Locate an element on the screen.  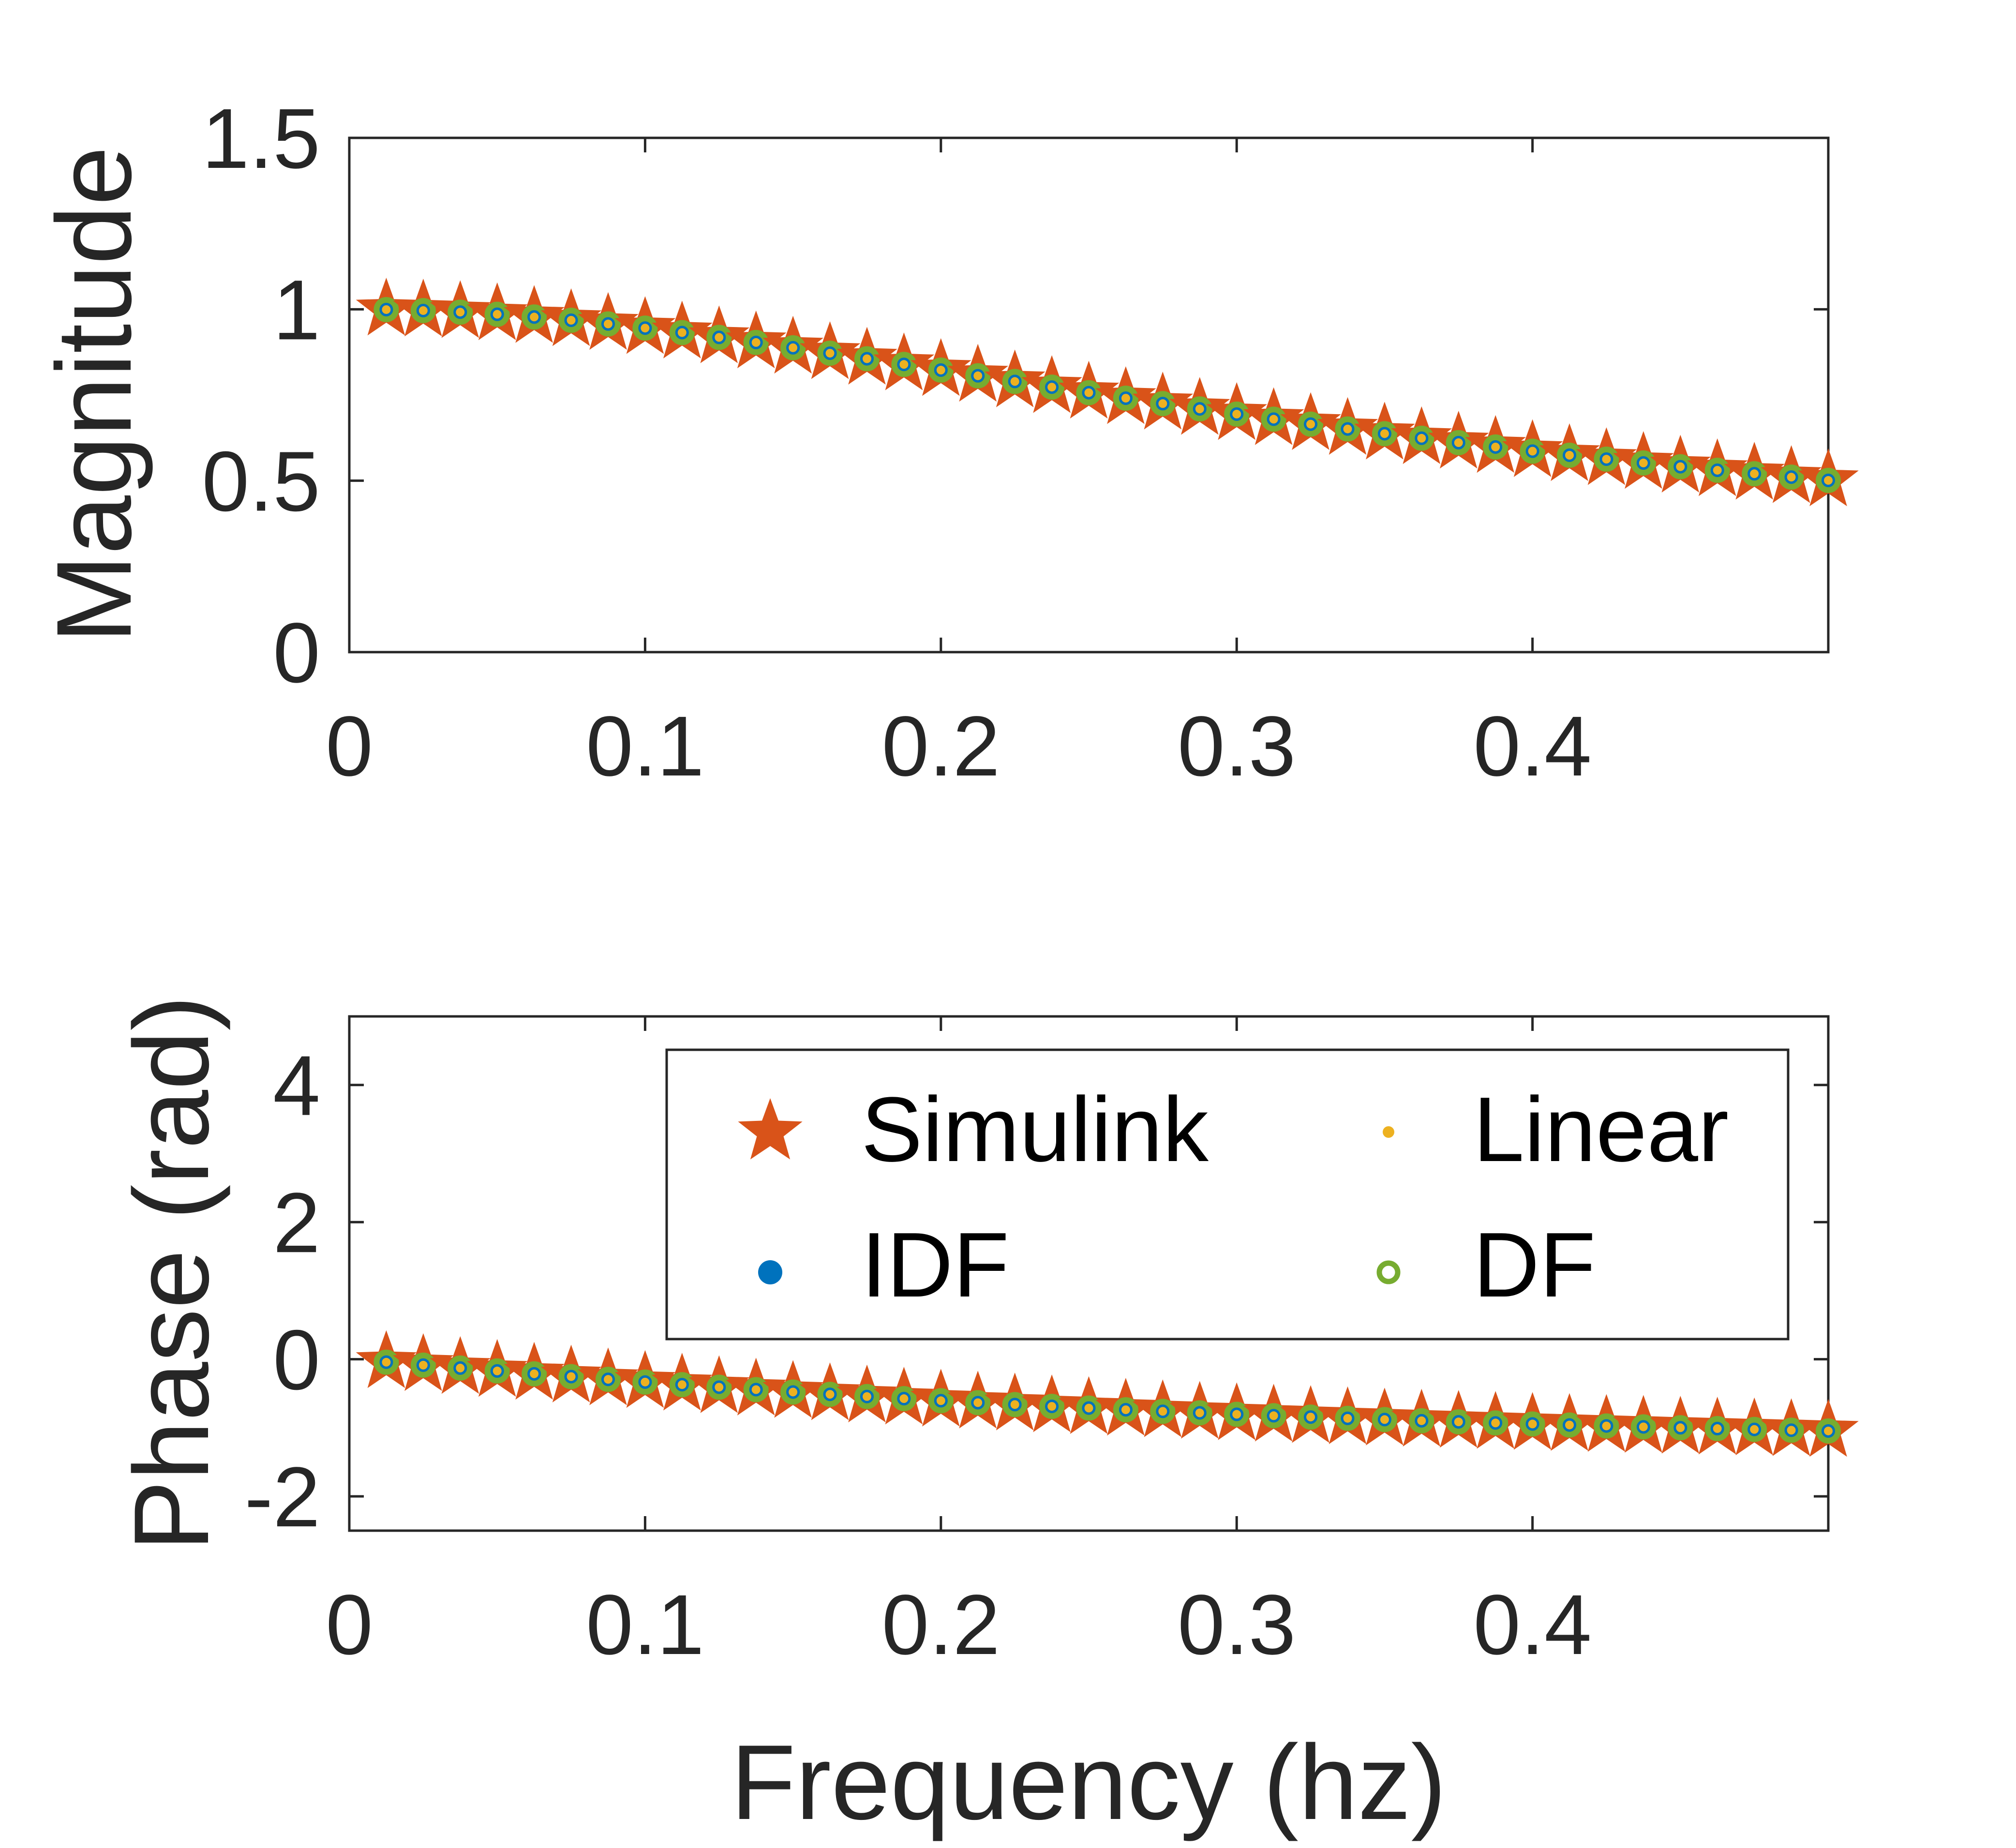
legend-label-idf: IDF is located at coordinates (935, 1265).